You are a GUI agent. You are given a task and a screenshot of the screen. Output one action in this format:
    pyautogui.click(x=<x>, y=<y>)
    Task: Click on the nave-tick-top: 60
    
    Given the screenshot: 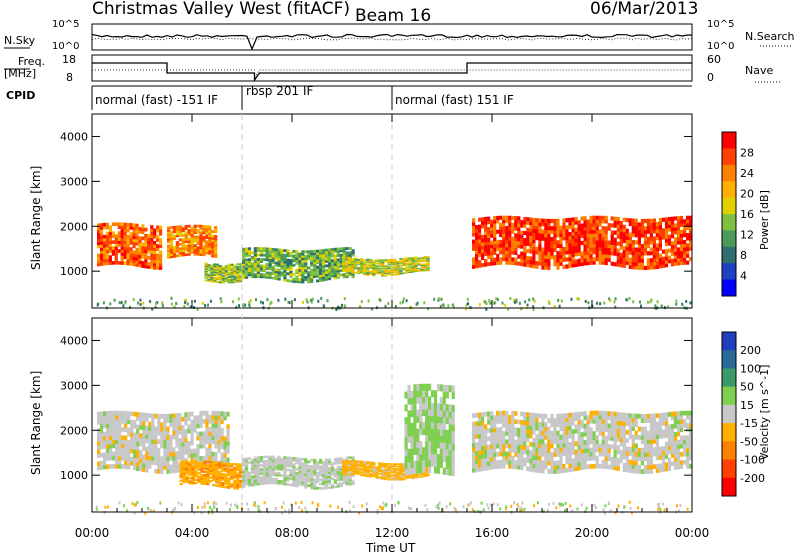 What is the action you would take?
    pyautogui.click(x=714, y=59)
    